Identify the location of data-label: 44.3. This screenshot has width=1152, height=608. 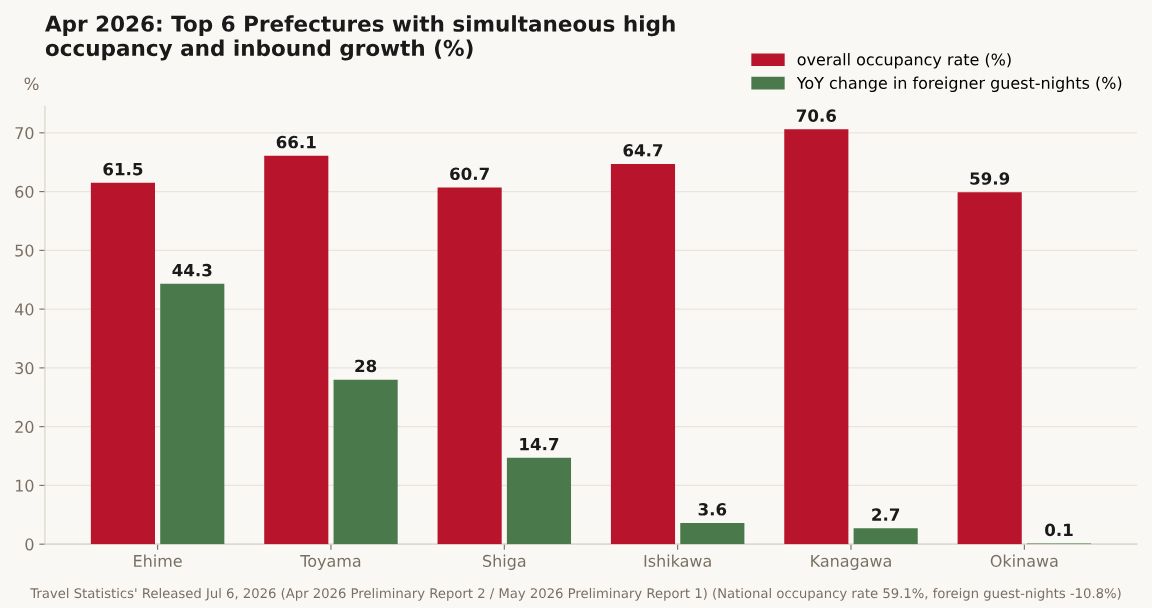
(192, 270).